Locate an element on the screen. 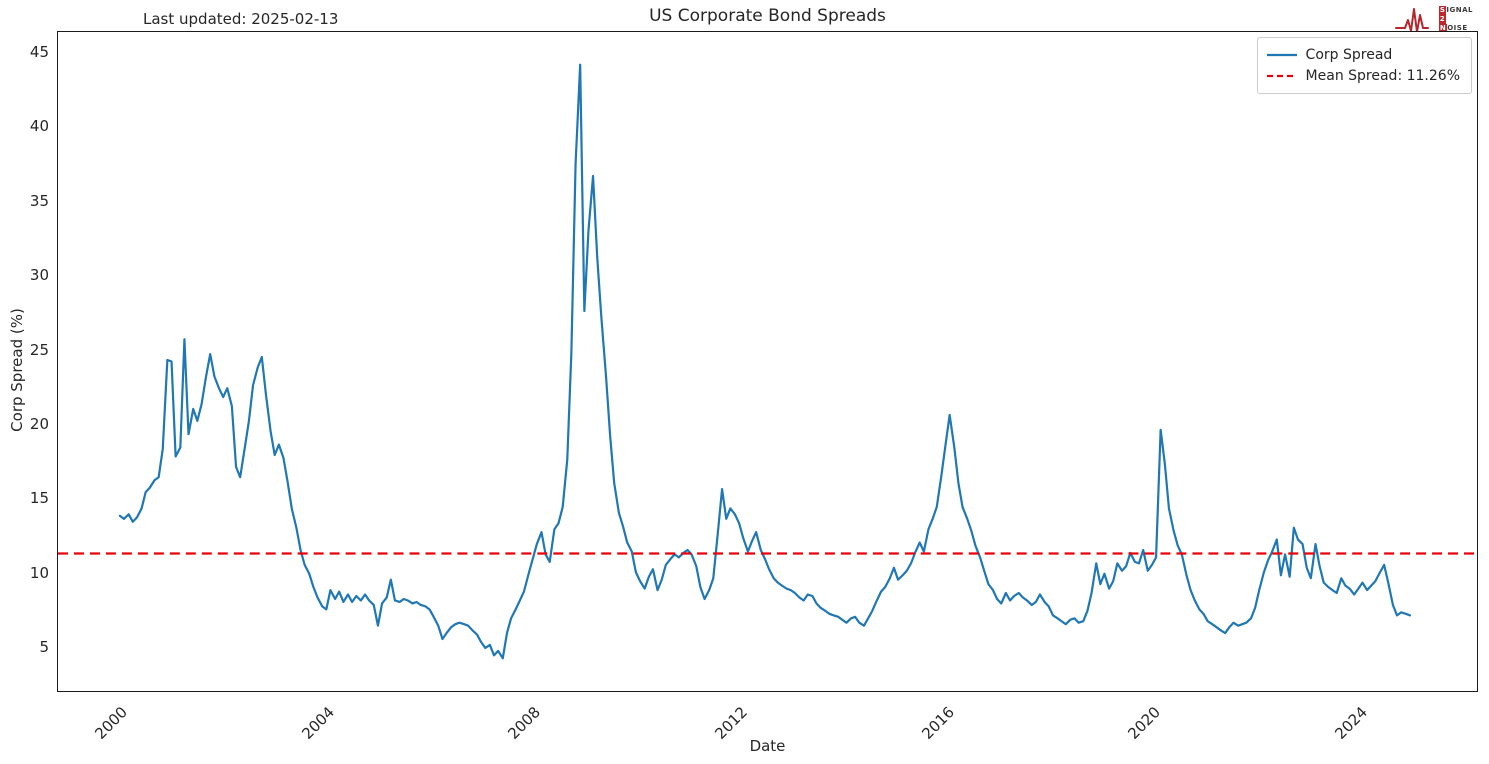 The image size is (1489, 764). y-tick-label: 45 is located at coordinates (39, 51).